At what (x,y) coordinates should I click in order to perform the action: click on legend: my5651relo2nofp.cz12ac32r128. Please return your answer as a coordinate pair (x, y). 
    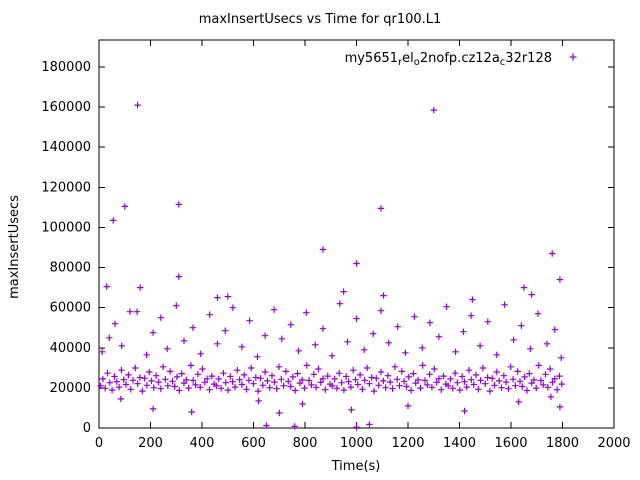
    Looking at the image, I should click on (461, 59).